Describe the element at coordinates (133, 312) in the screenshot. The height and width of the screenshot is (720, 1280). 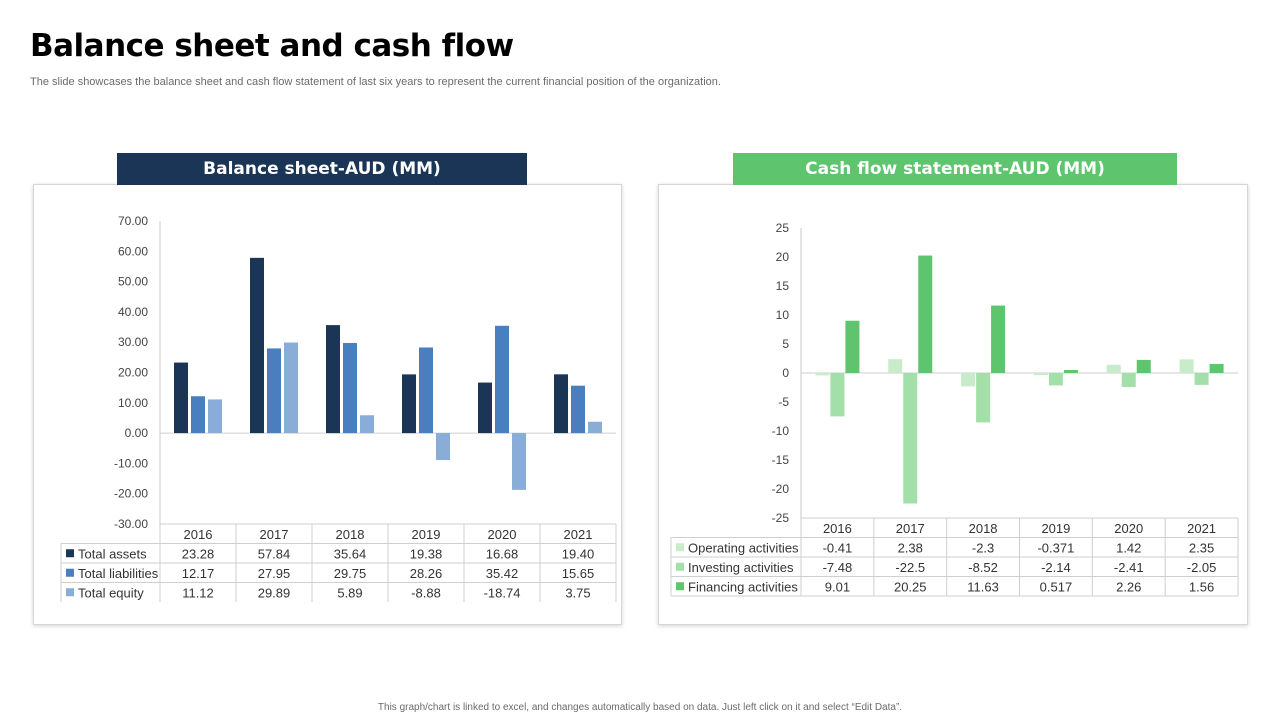
I see `y-tick-label: 40.00` at that location.